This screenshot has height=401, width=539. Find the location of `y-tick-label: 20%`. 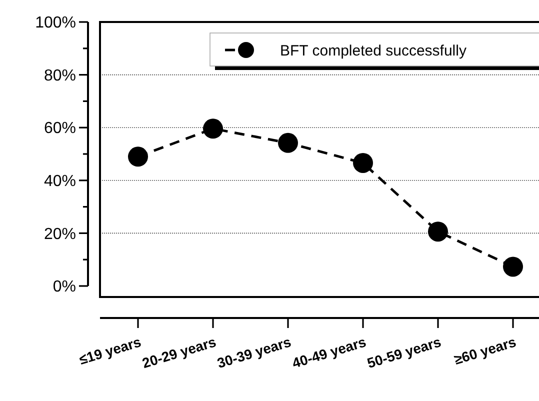

y-tick-label: 20% is located at coordinates (60, 234).